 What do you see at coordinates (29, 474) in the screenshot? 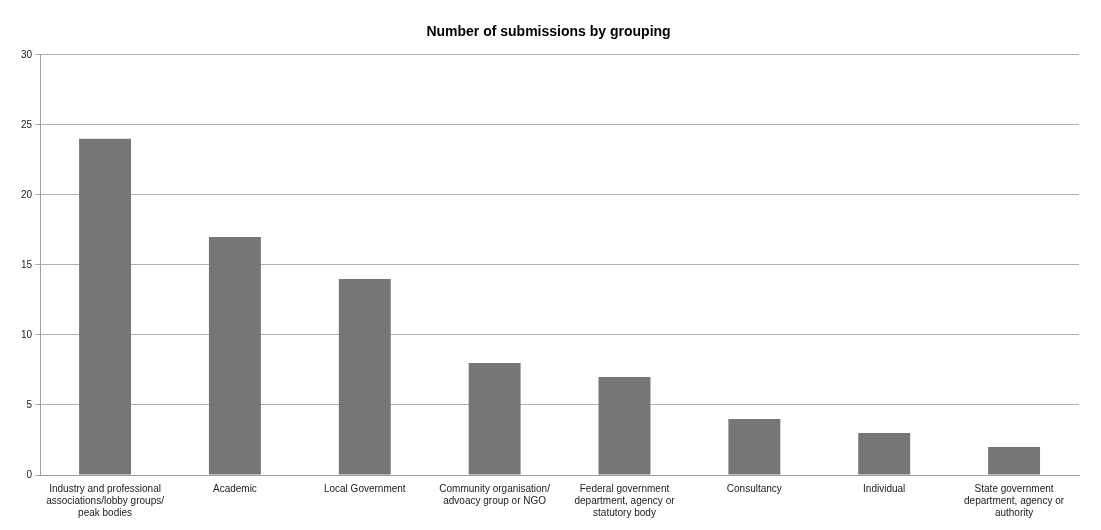
I see `y-tick-label: 0` at bounding box center [29, 474].